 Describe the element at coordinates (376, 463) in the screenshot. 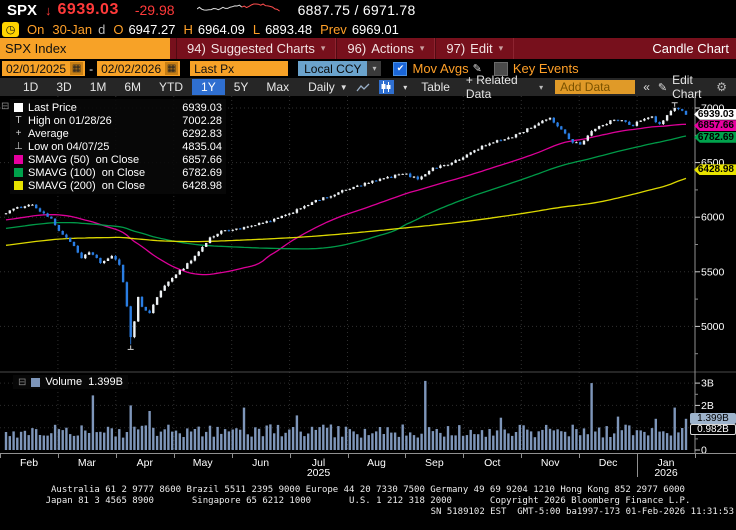

I see `month-label-aug: Aug` at that location.